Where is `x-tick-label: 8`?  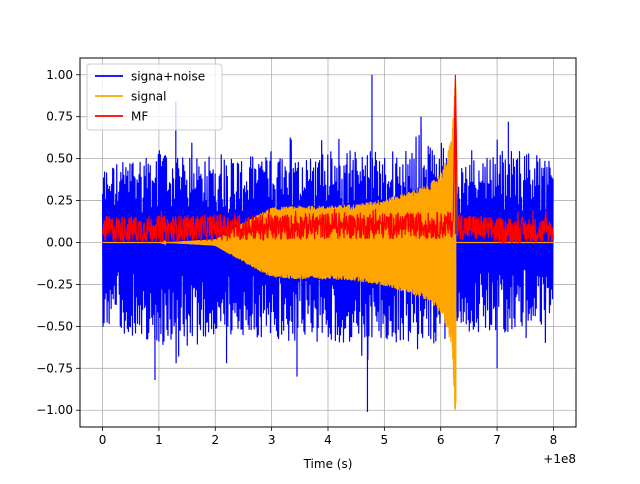 x-tick-label: 8 is located at coordinates (554, 440).